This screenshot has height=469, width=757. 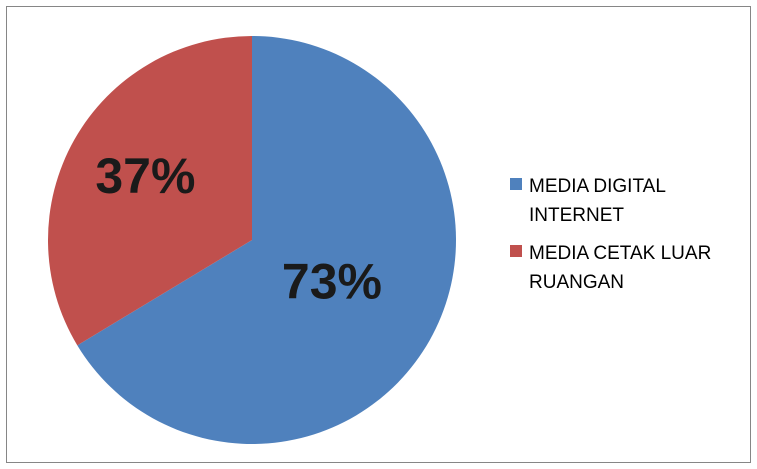 I want to click on data-label-cetak: 37%, so click(x=145, y=176).